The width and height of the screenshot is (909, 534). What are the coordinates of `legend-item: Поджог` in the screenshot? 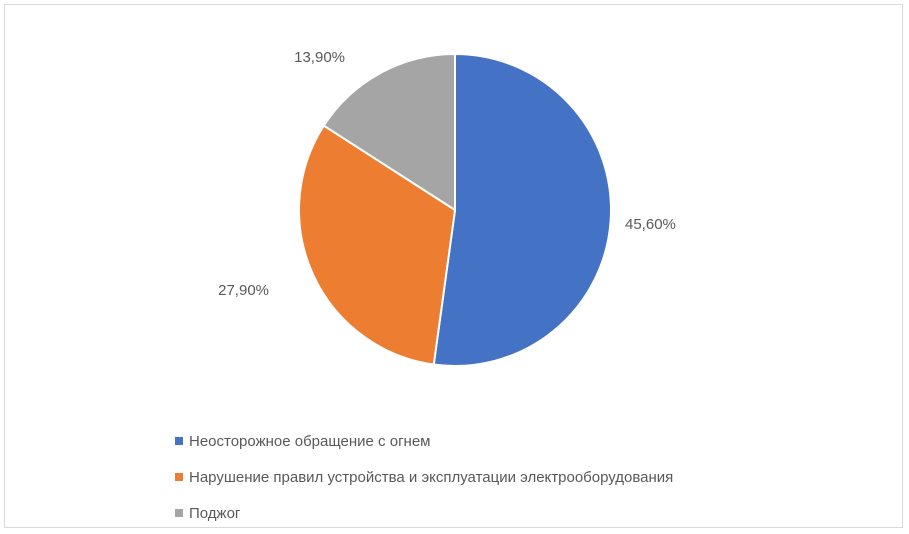 It's located at (525, 513).